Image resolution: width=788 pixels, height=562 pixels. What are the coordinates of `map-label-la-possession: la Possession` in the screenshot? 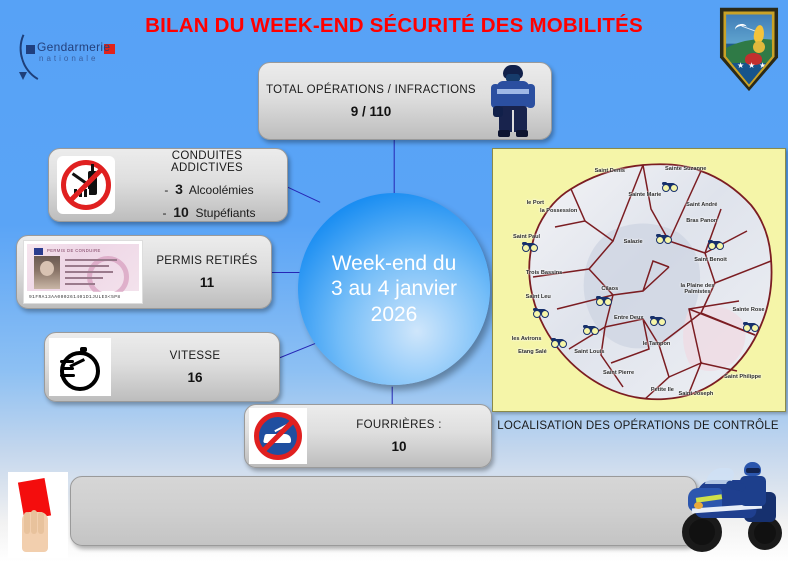 It's located at (559, 210).